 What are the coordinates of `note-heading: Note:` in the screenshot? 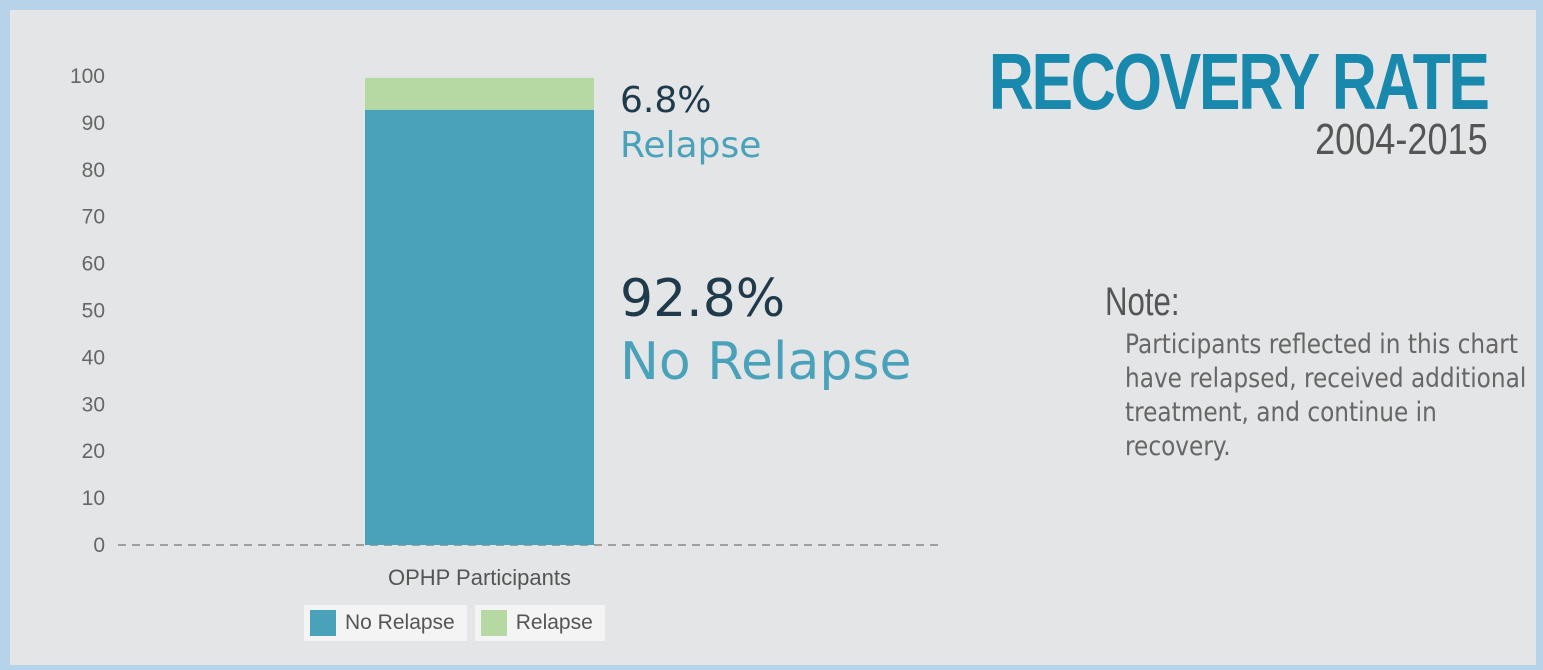 It's located at (1142, 302).